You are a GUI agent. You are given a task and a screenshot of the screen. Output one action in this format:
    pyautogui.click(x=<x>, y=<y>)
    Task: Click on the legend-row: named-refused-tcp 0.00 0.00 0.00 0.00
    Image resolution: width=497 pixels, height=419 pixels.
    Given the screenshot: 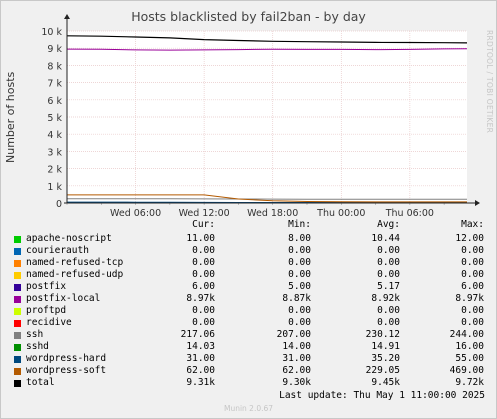 What is the action you would take?
    pyautogui.click(x=249, y=263)
    